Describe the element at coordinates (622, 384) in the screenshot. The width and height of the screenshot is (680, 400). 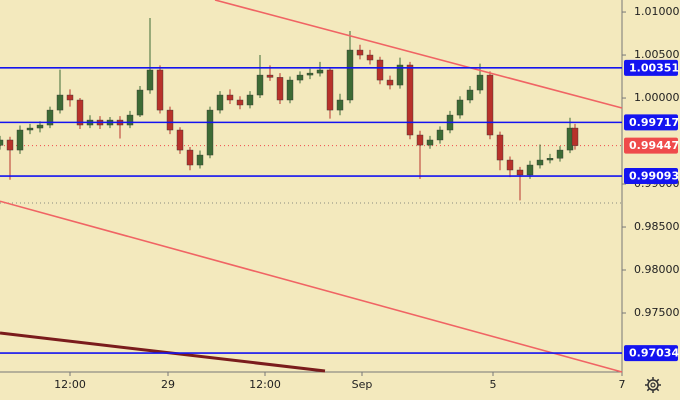
I see `x-tick-label: 7` at that location.